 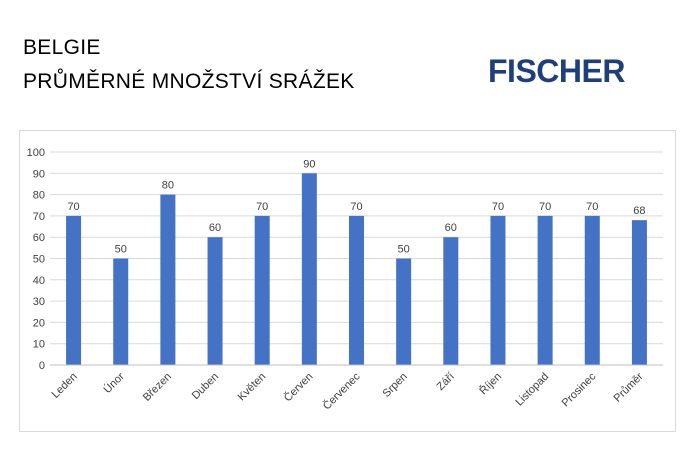 What do you see at coordinates (36, 153) in the screenshot?
I see `y-tick-label: 100` at bounding box center [36, 153].